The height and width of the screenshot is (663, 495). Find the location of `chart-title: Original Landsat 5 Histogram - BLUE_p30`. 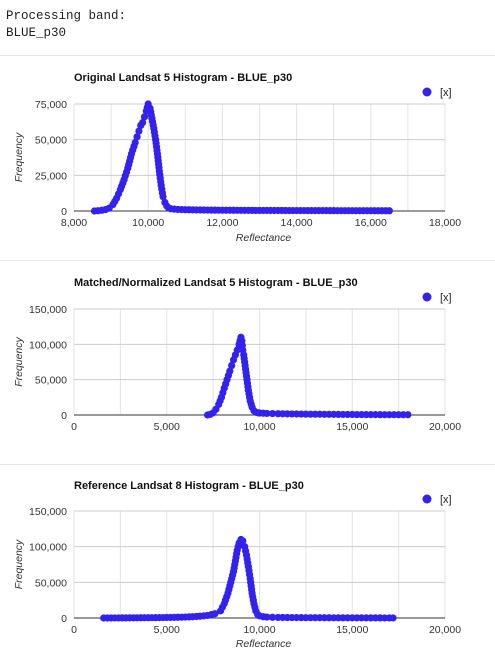

chart-title: Original Landsat 5 Histogram - BLUE_p30 is located at coordinates (183, 78).